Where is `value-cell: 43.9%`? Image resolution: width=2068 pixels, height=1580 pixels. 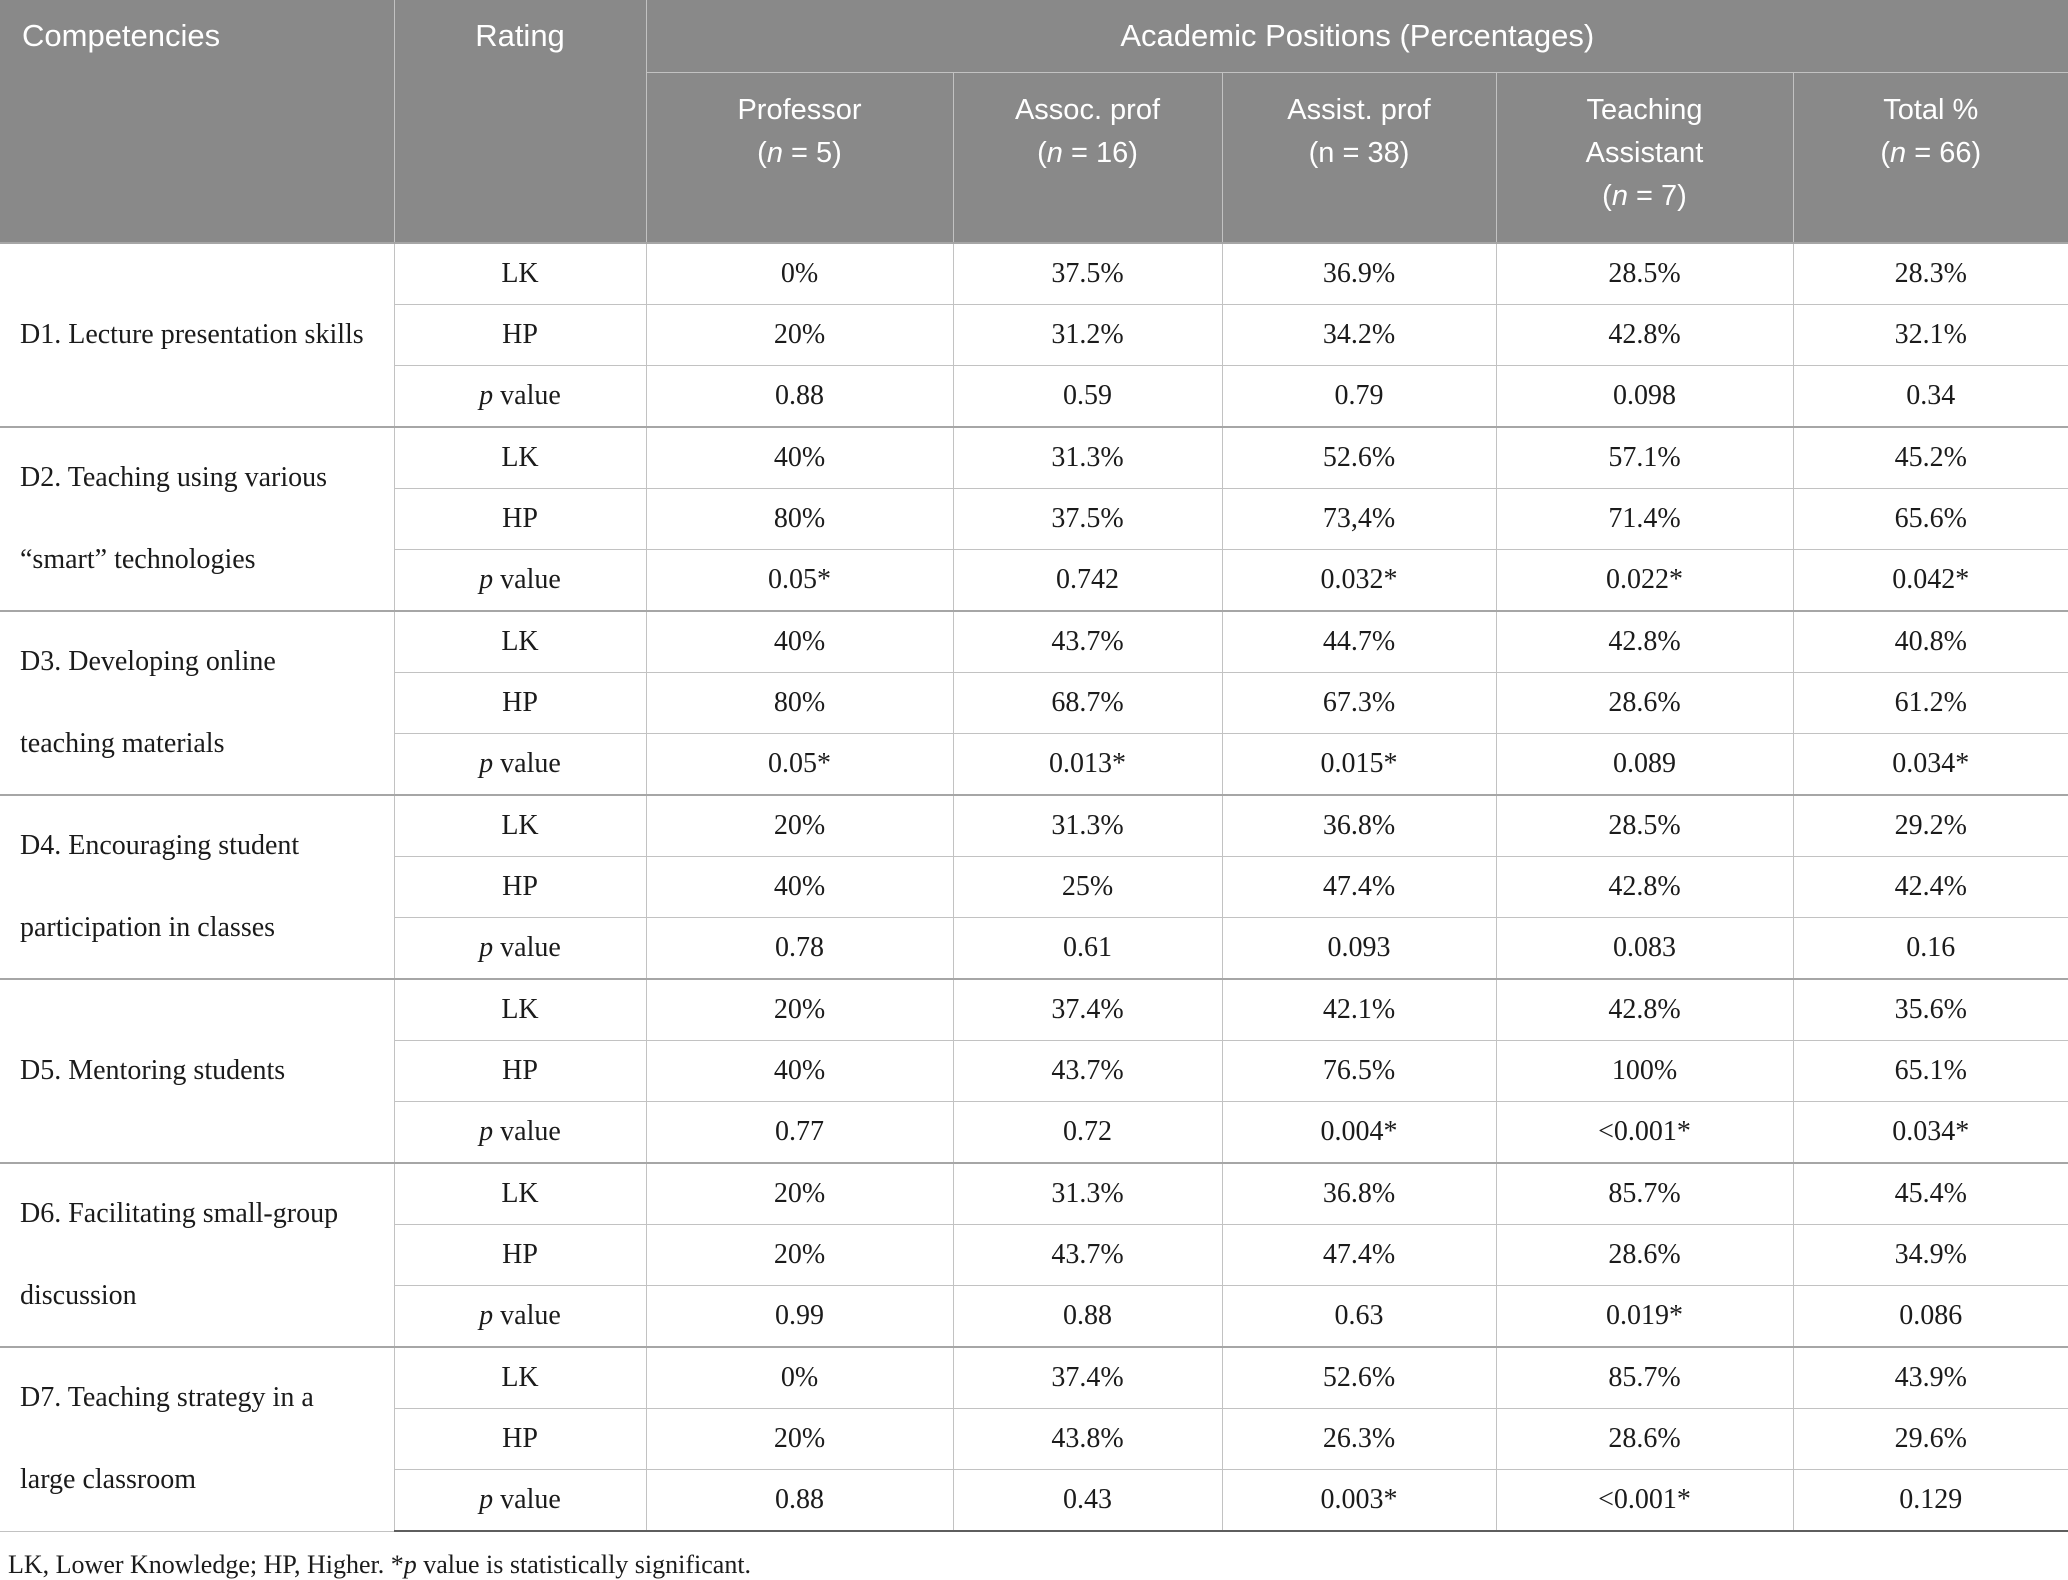
value-cell: 43.9% is located at coordinates (1930, 1378).